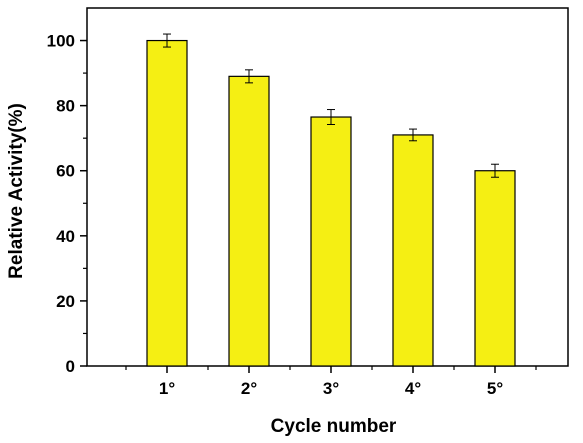  Describe the element at coordinates (65, 171) in the screenshot. I see `y-tick-label: 60` at that location.